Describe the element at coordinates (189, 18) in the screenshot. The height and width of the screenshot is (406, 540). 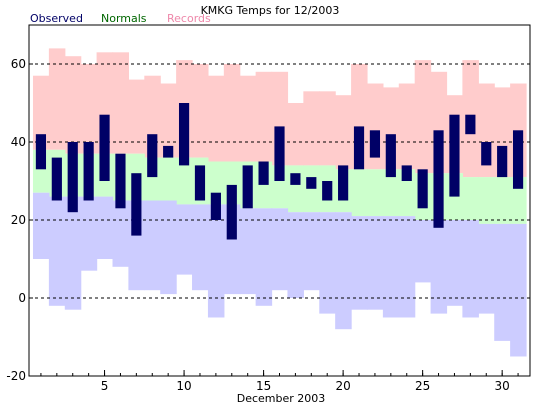
I see `legend-entry-records: Records` at that location.